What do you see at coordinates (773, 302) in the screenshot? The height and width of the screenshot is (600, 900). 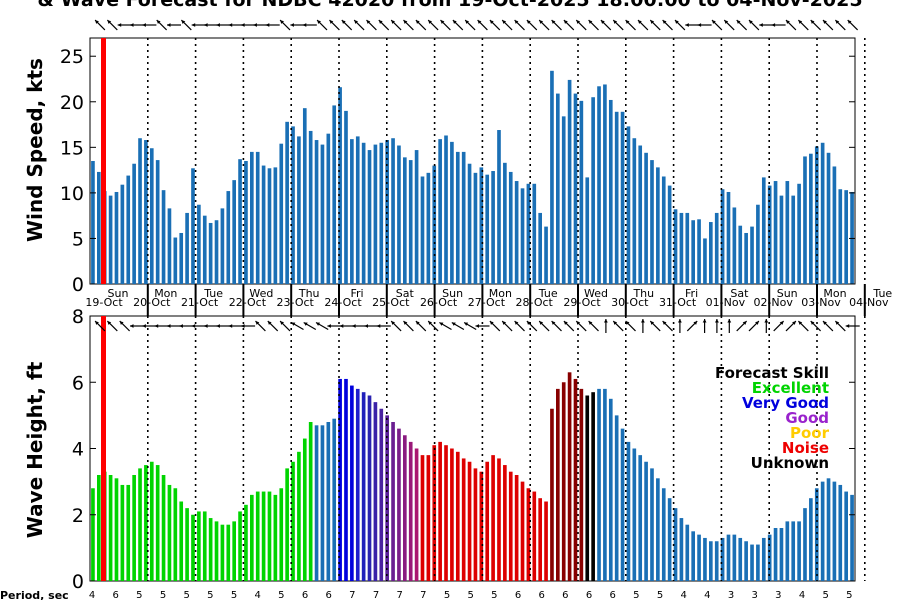 I see `date-label: 02-Nov` at bounding box center [773, 302].